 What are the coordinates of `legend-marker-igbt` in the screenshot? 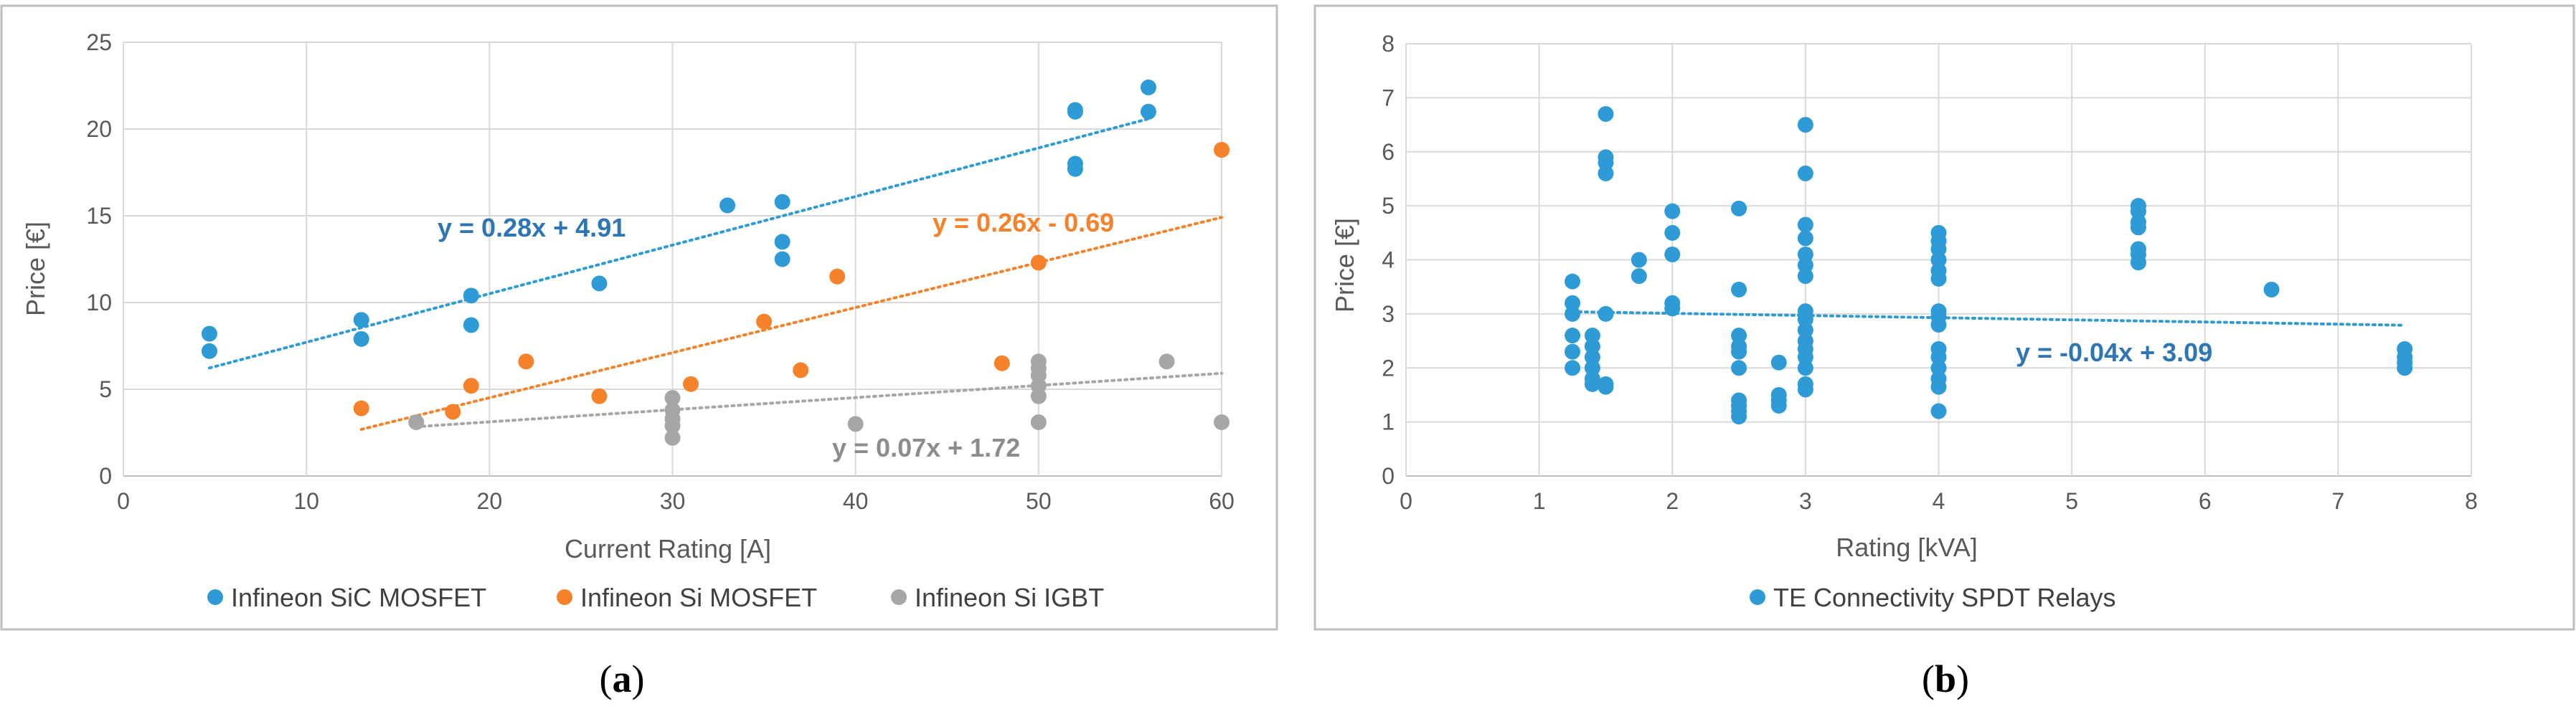 It's located at (899, 597).